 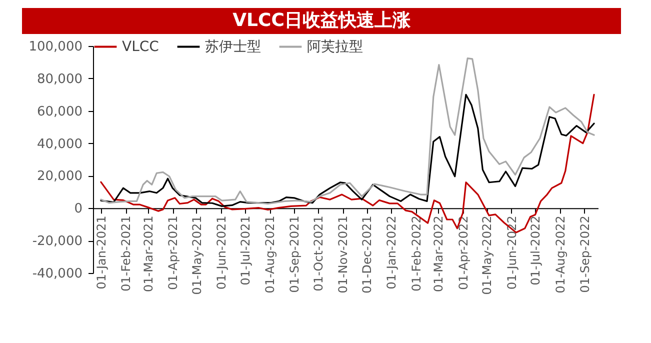 I want to click on y-tick-label: 20,000, so click(x=59, y=176).